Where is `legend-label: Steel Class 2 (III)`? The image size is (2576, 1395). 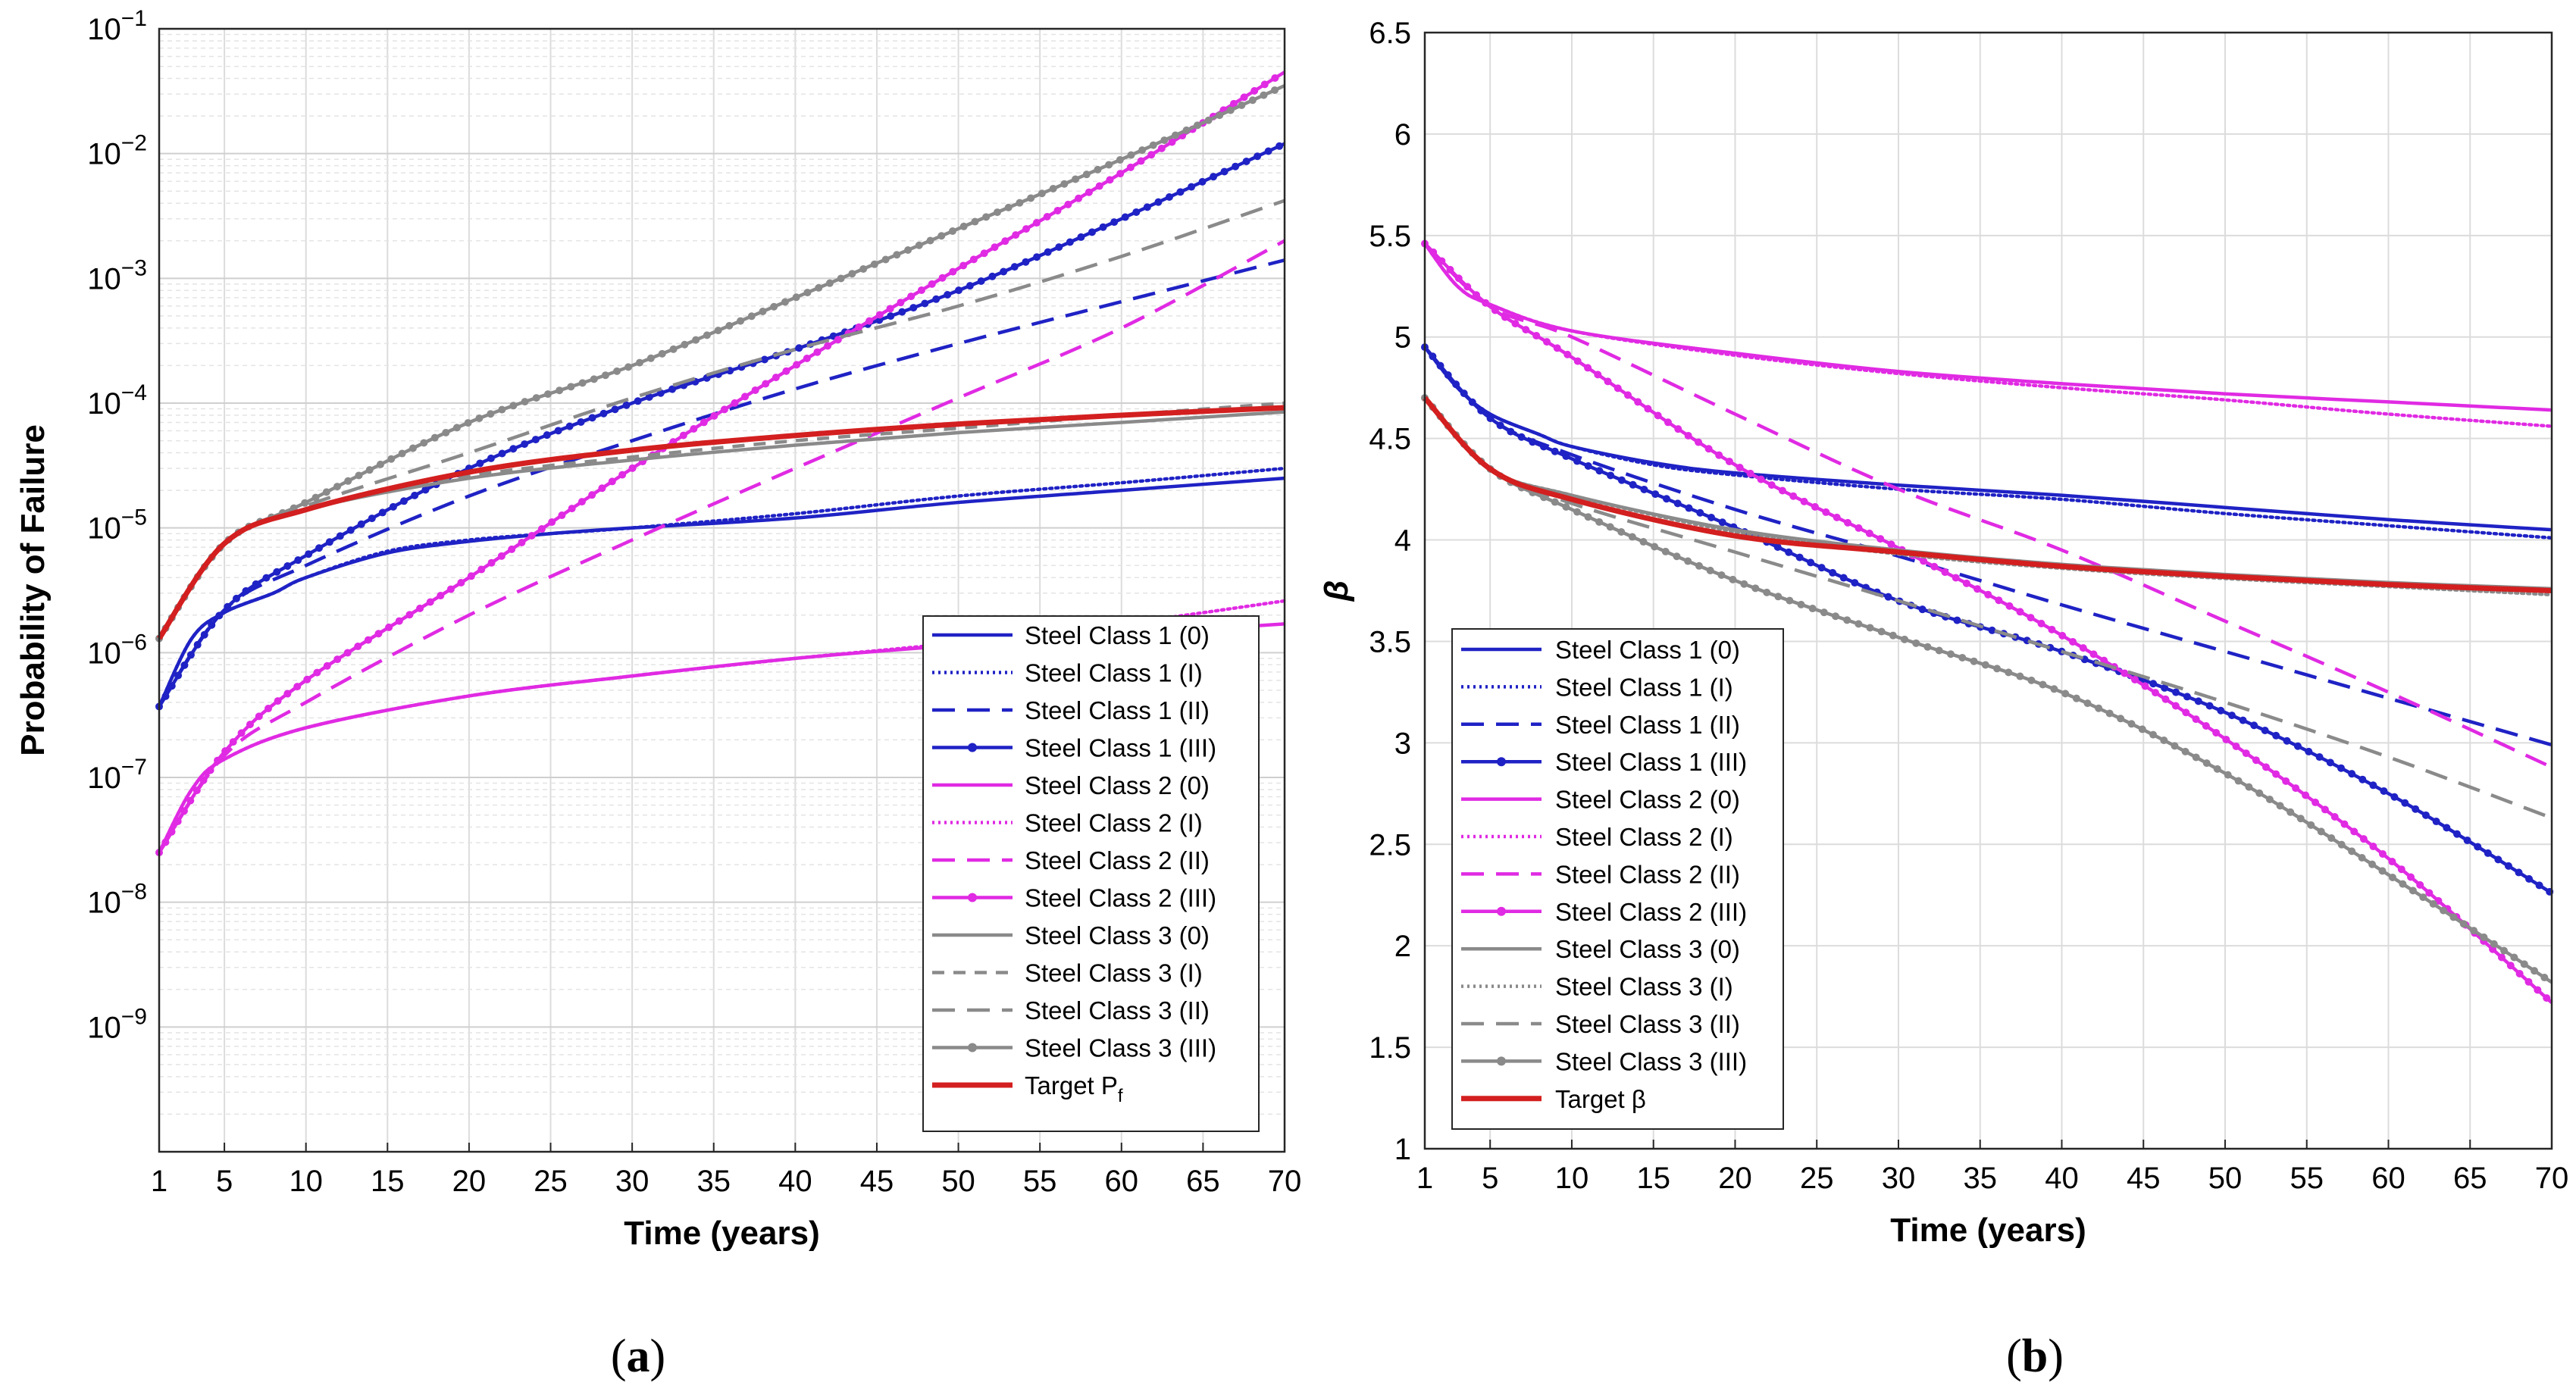 legend-label: Steel Class 2 (III) is located at coordinates (1120, 898).